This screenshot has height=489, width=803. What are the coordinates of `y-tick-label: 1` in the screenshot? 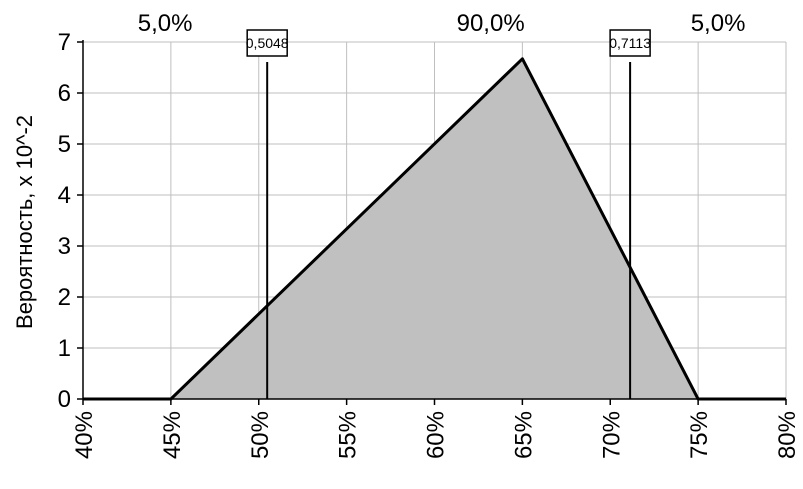 It's located at (64, 348).